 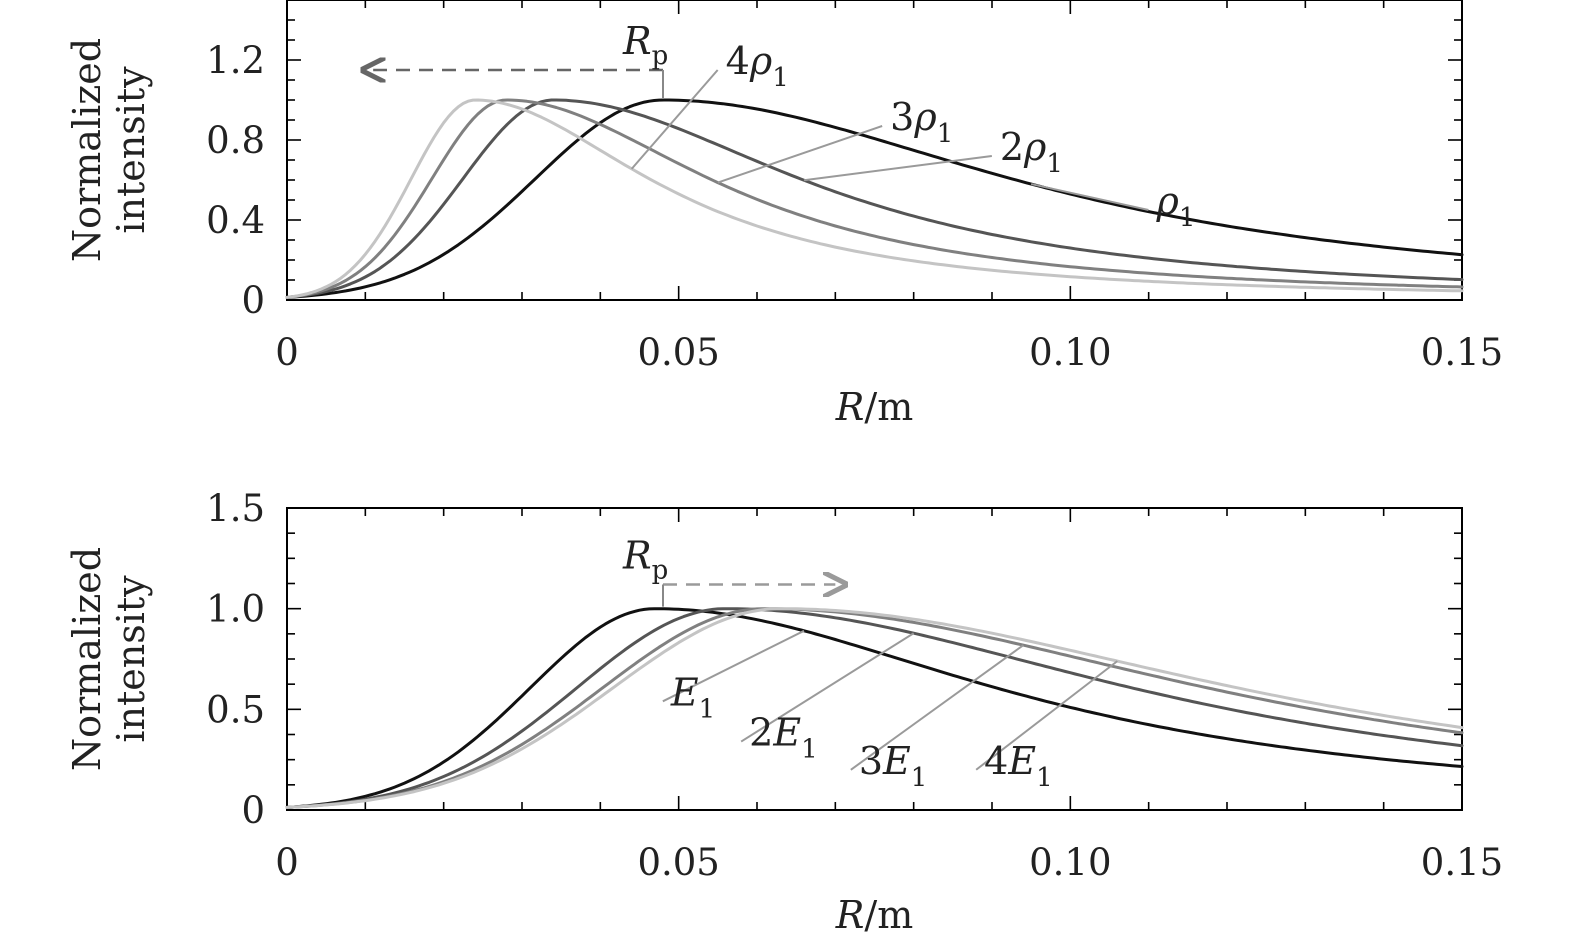 What do you see at coordinates (235, 220) in the screenshot?
I see `y-tick-label: 0.4` at bounding box center [235, 220].